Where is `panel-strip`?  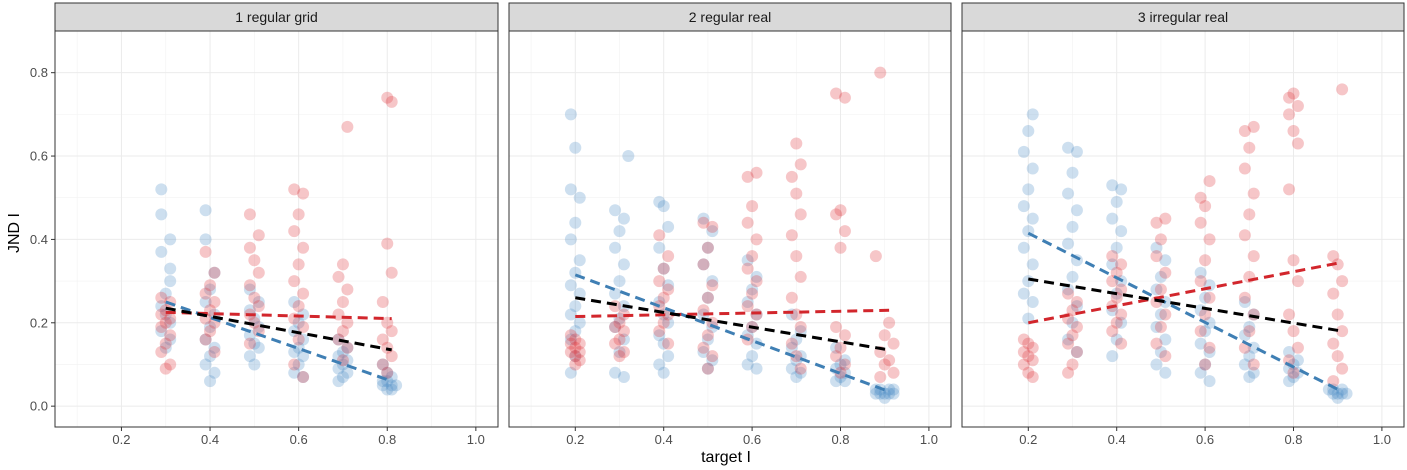 panel-strip is located at coordinates (730, 17).